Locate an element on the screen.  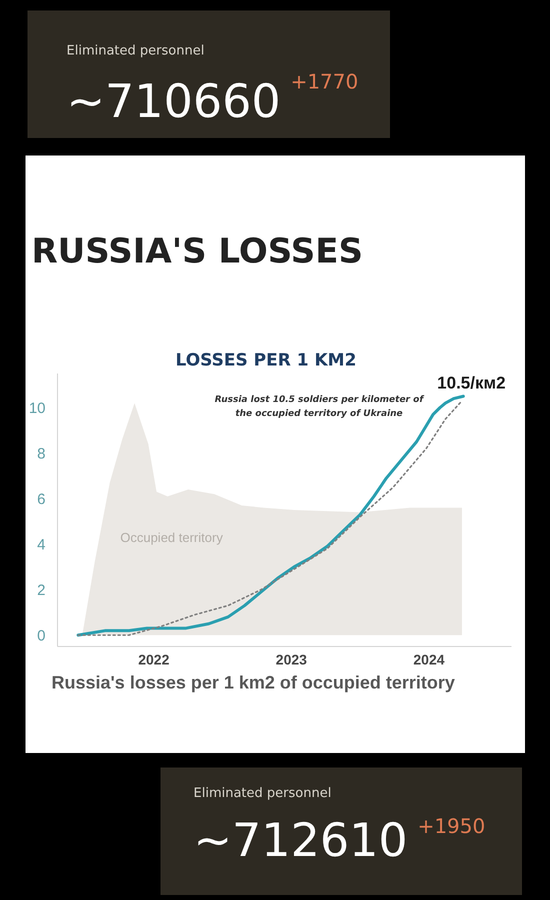
text: ~712610 is located at coordinates (301, 840).